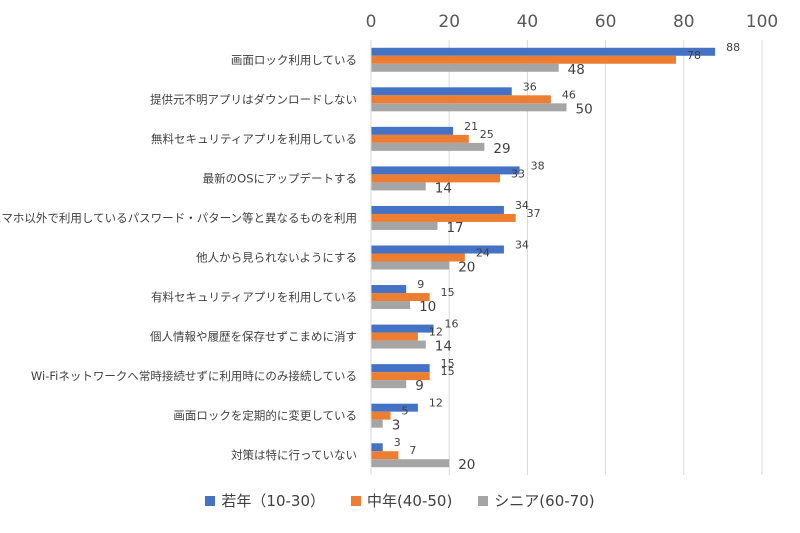 The height and width of the screenshot is (533, 800). What do you see at coordinates (452, 324) in the screenshot?
I see `data-label: 16` at bounding box center [452, 324].